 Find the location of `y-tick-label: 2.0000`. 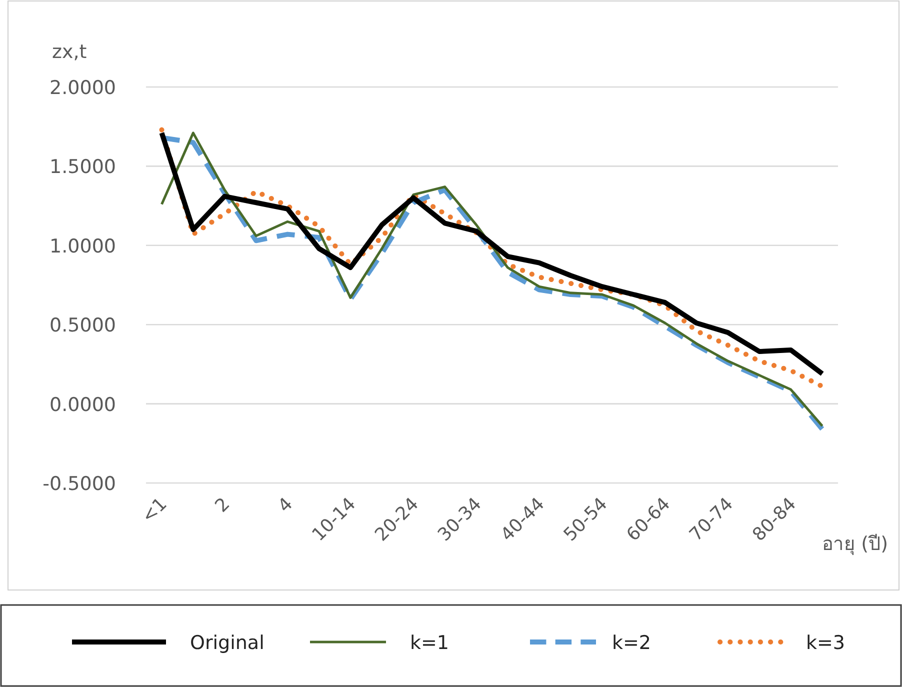

y-tick-label: 2.0000 is located at coordinates (83, 88).